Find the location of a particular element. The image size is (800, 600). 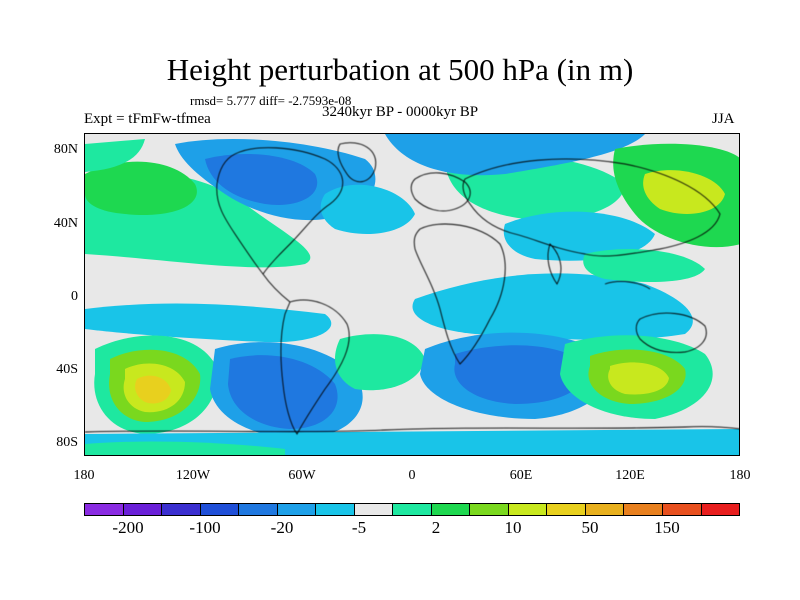

coastline-australia is located at coordinates (671, 332).